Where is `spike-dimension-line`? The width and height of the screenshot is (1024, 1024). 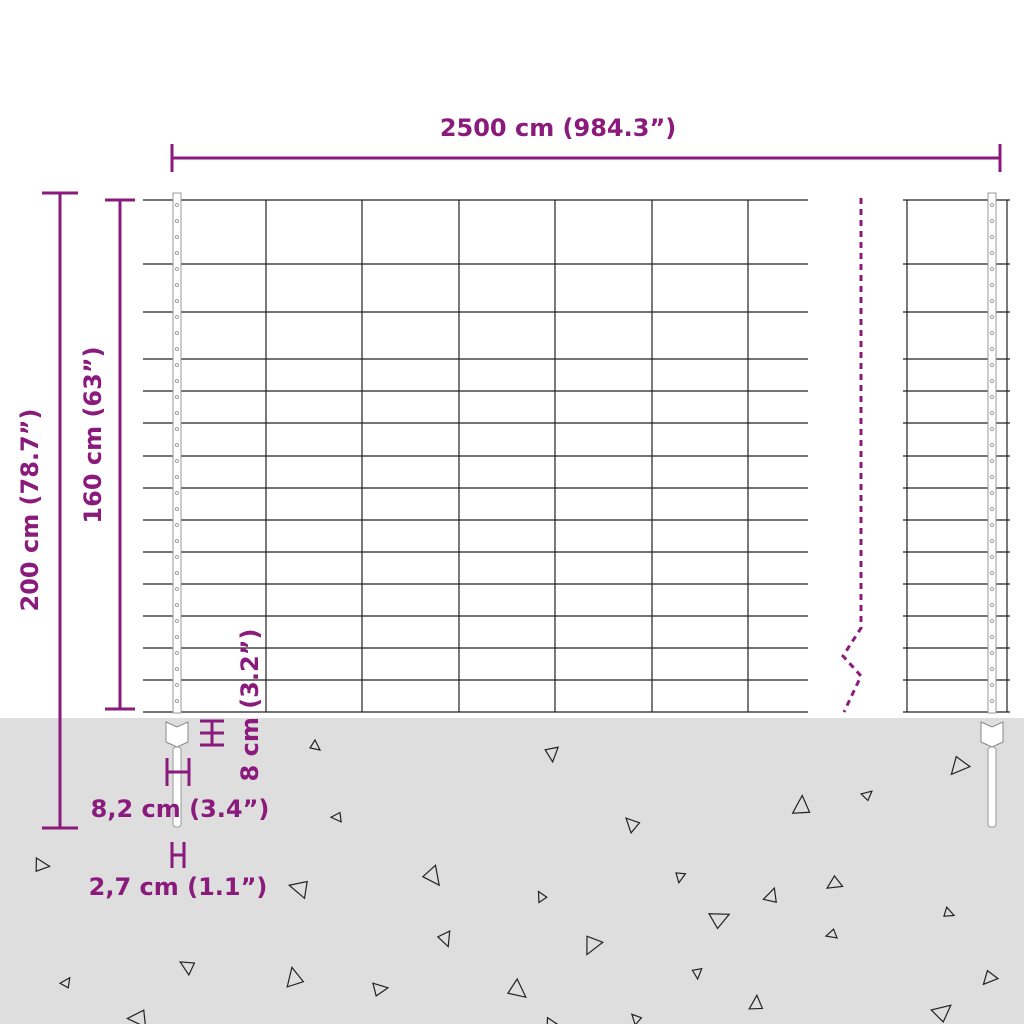
spike-dimension-line is located at coordinates (178, 772).